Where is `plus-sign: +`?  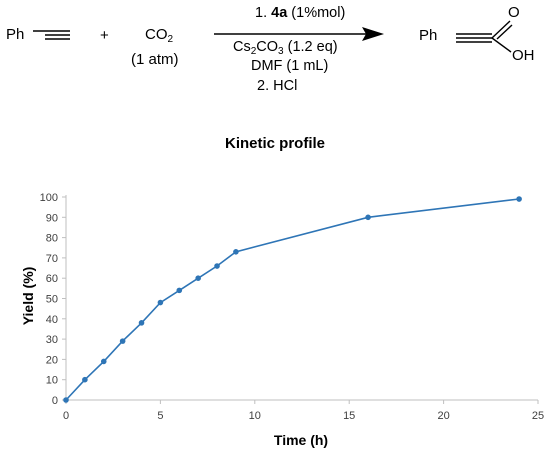 plus-sign: + is located at coordinates (104, 35).